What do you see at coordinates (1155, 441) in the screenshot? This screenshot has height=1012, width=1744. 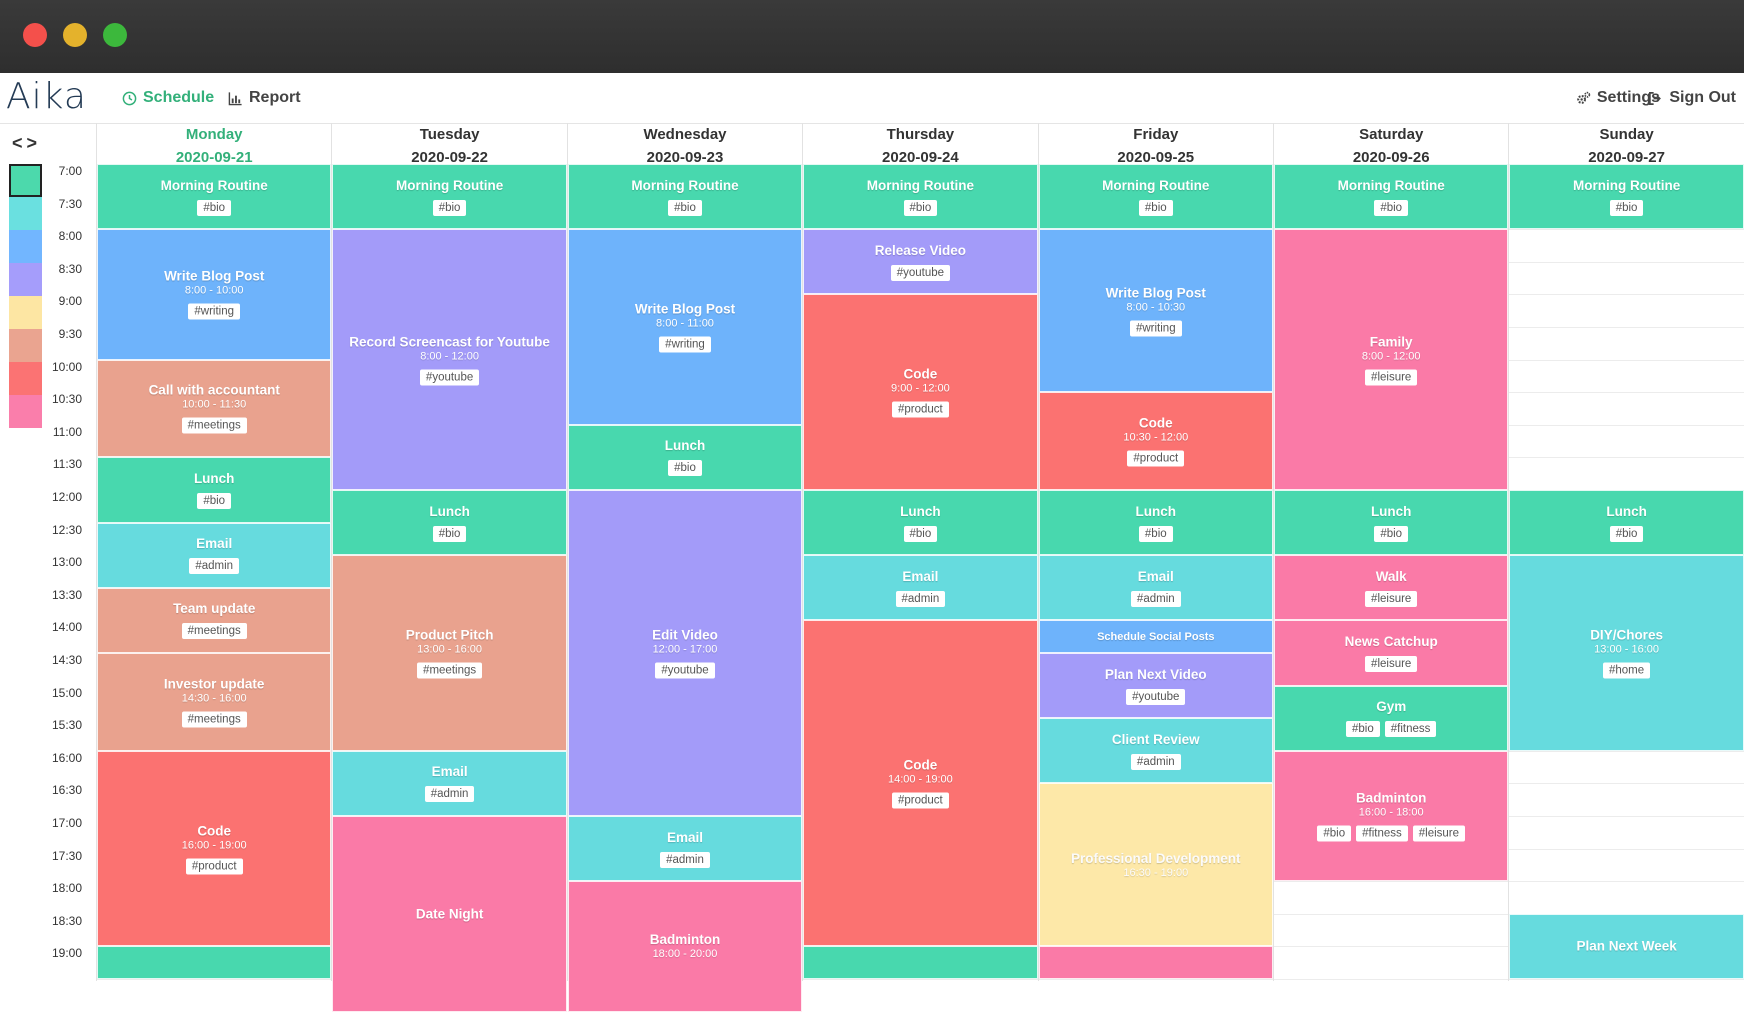 I see `event-block: Code 10:30 - 12:00 #product` at bounding box center [1155, 441].